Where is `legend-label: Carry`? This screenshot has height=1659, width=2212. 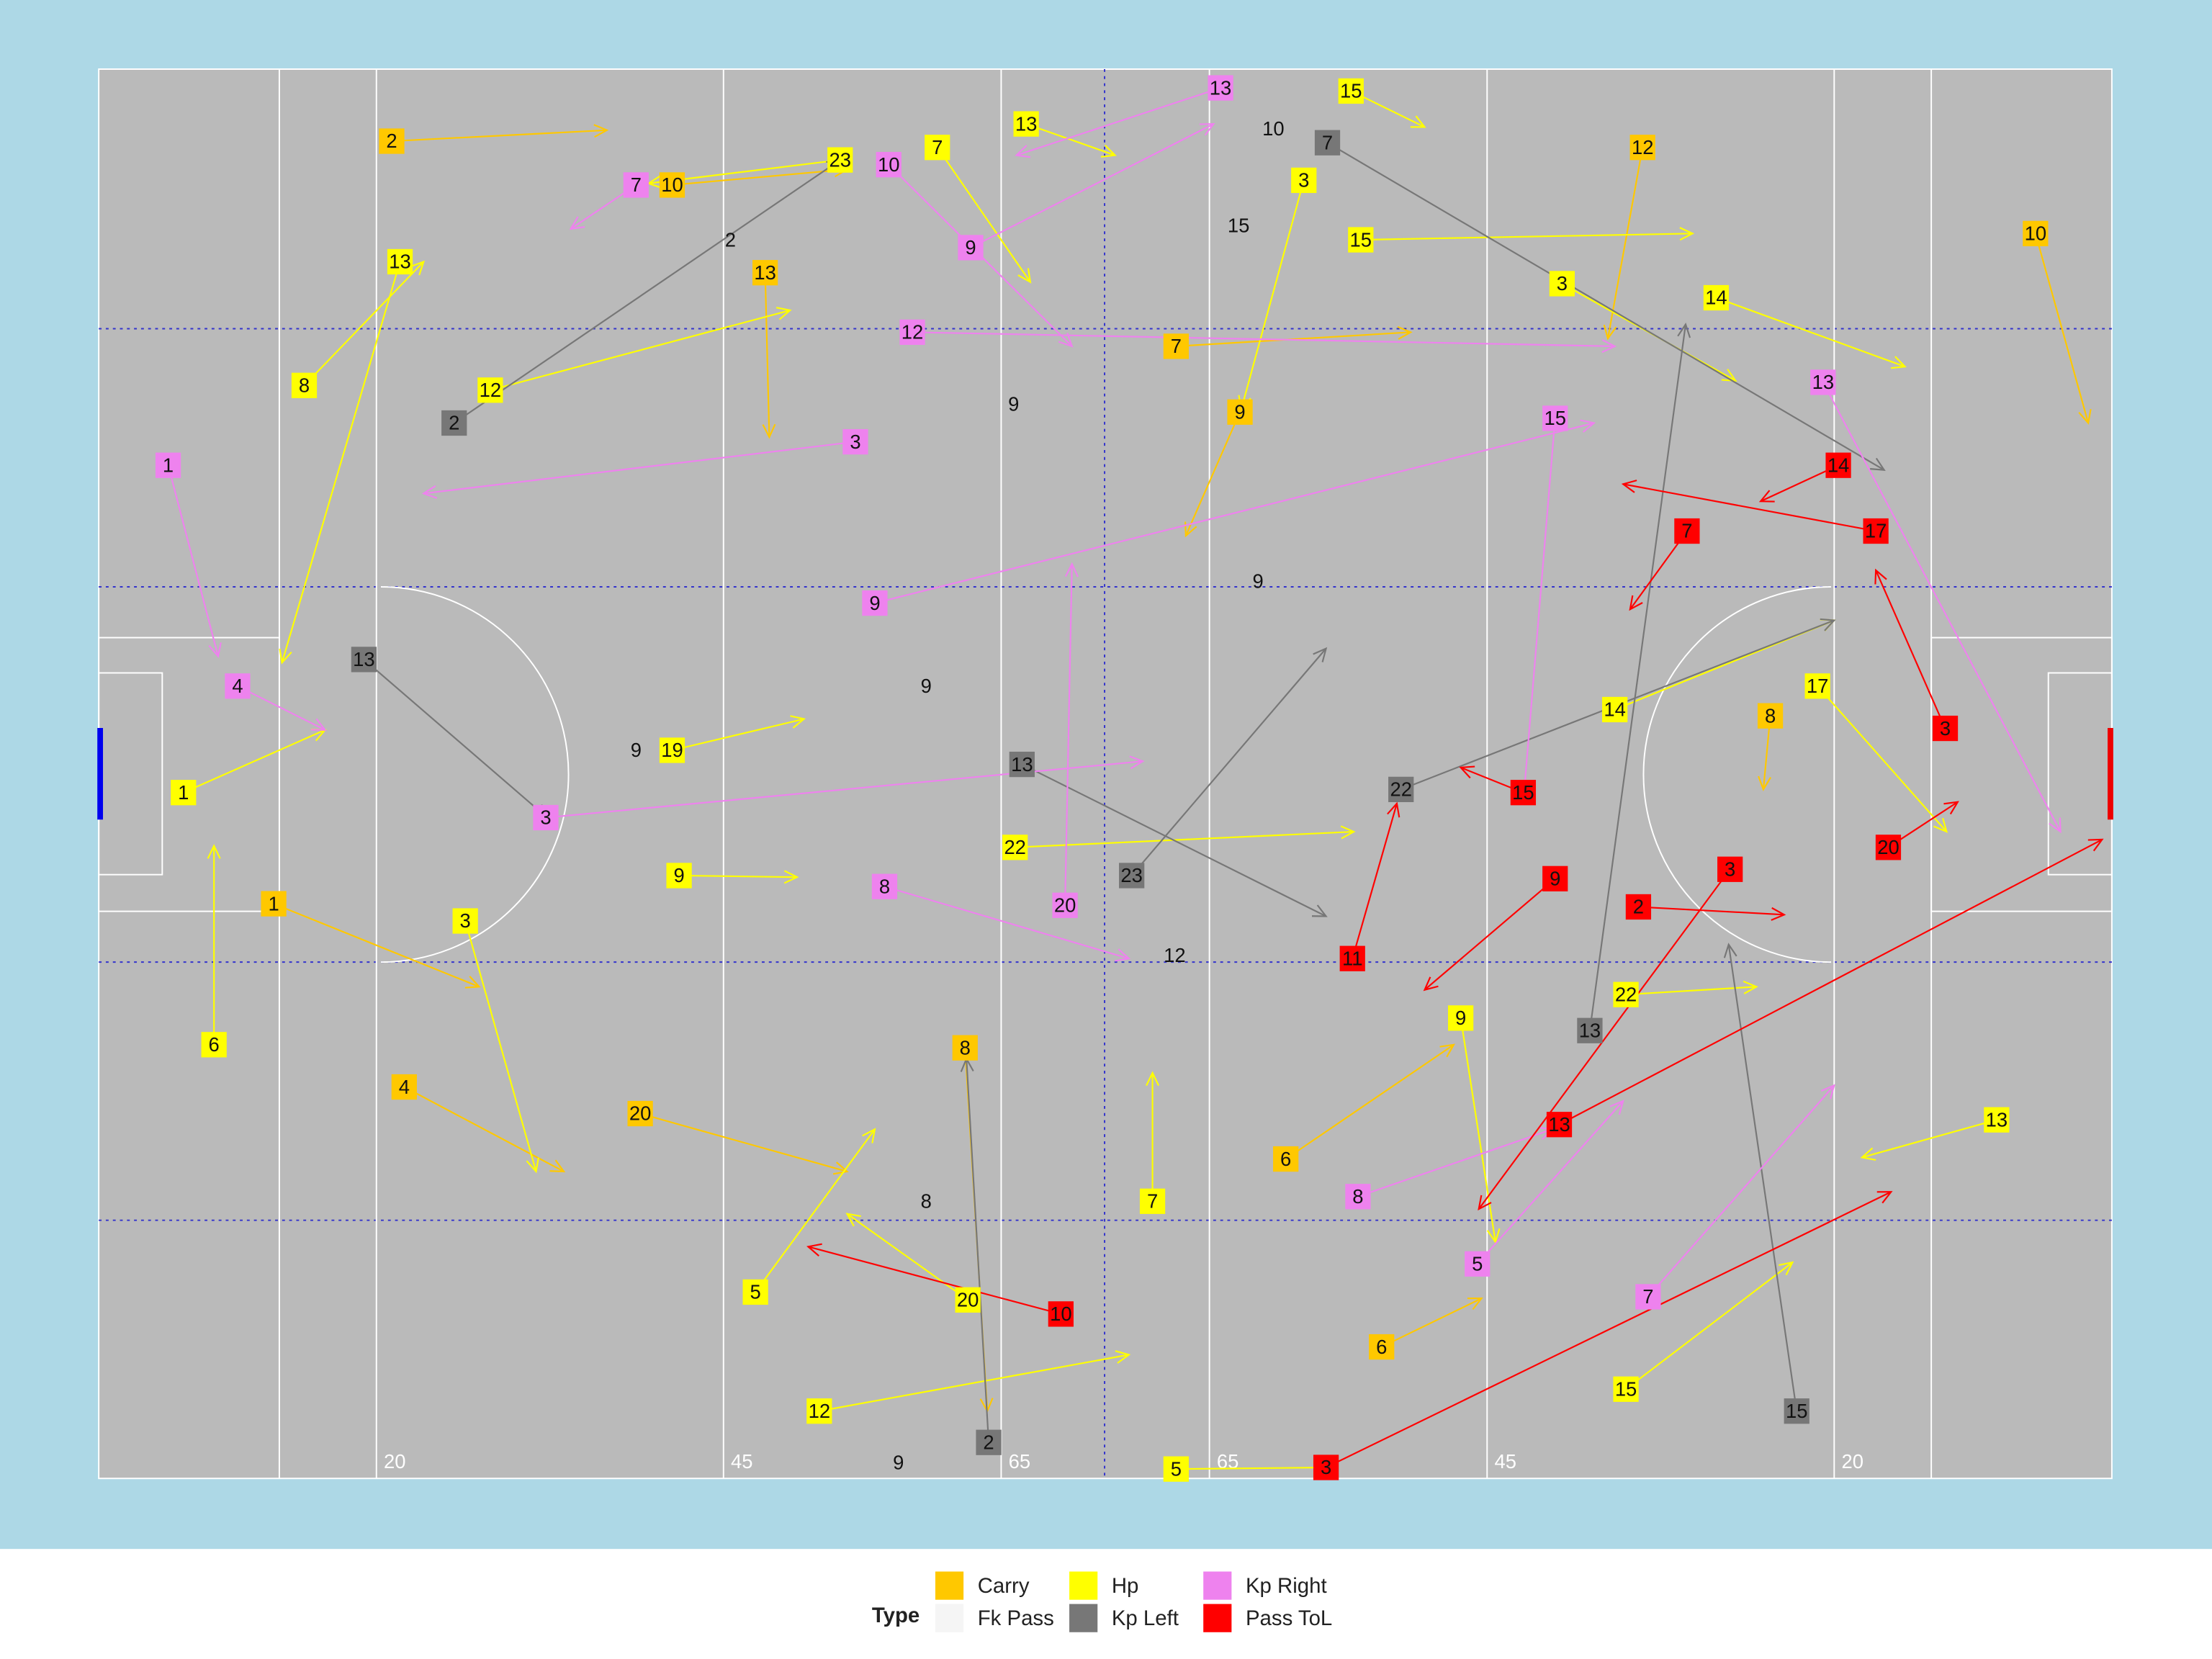 legend-label: Carry is located at coordinates (1004, 1586).